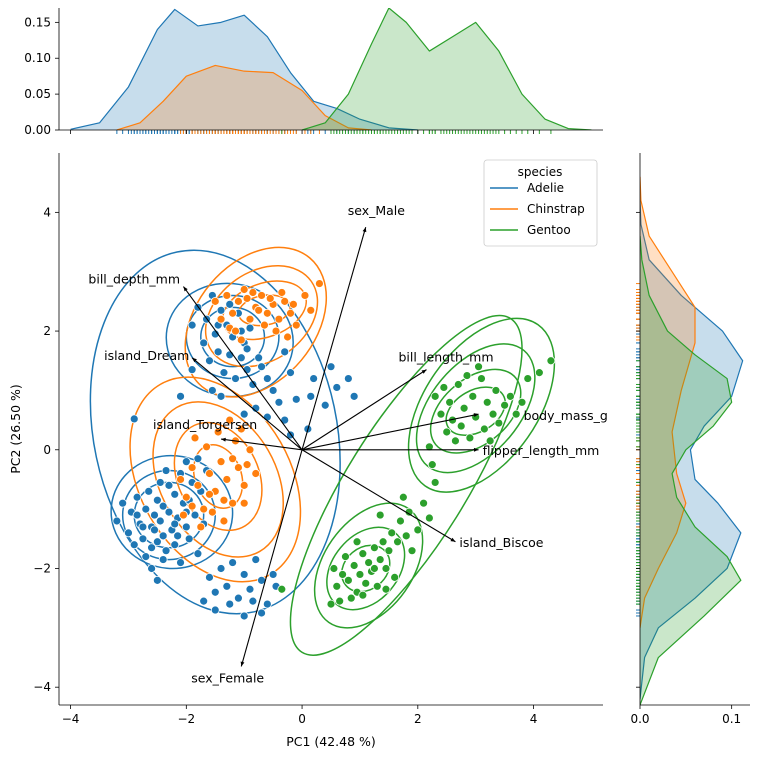 Image resolution: width=758 pixels, height=758 pixels. I want to click on y-axis-label: PC2 (26.50 %), so click(15, 429).